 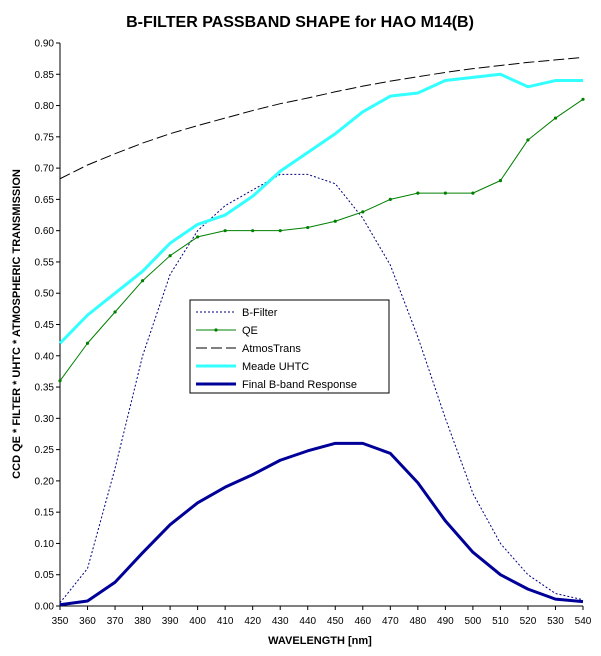 What do you see at coordinates (320, 641) in the screenshot?
I see `x-axis-title: WAVELENGTH [nm]` at bounding box center [320, 641].